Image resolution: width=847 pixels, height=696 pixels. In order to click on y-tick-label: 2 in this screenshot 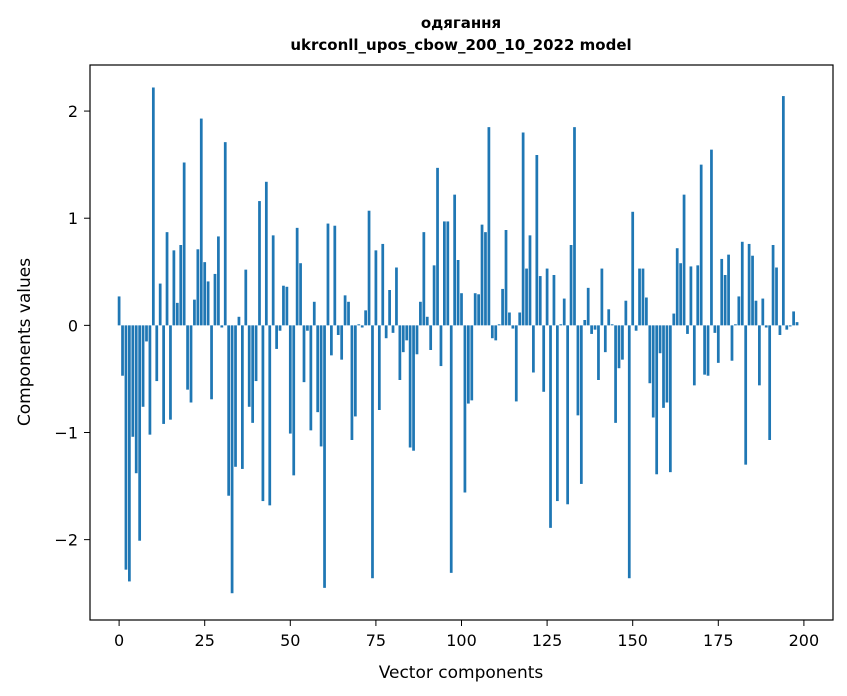, I will do `click(73, 111)`.